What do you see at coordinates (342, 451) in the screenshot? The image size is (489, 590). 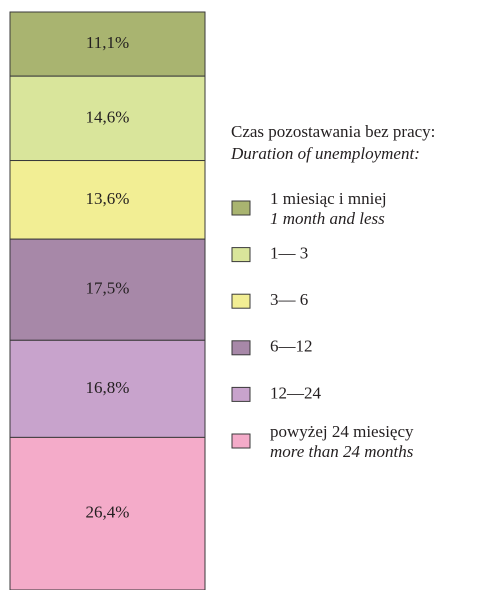 I see `legend-label-en: more than 24 months` at bounding box center [342, 451].